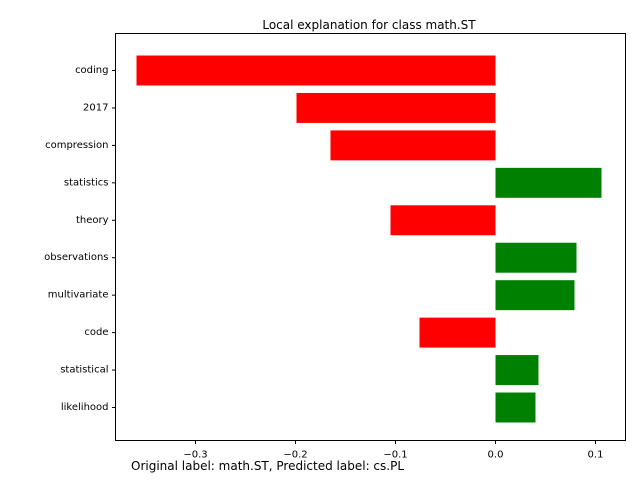  Describe the element at coordinates (76, 257) in the screenshot. I see `ytick-label: observations` at that location.